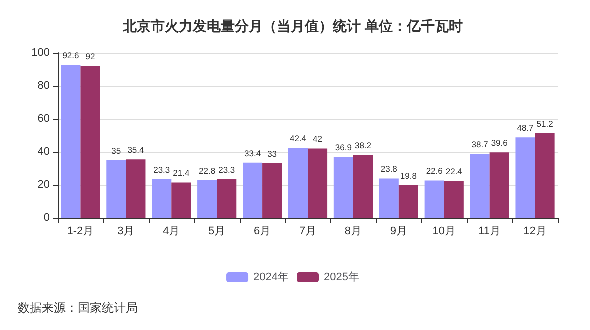 The height and width of the screenshot is (330, 590). I want to click on source-note: 数据来源：国家统计局, so click(78, 308).